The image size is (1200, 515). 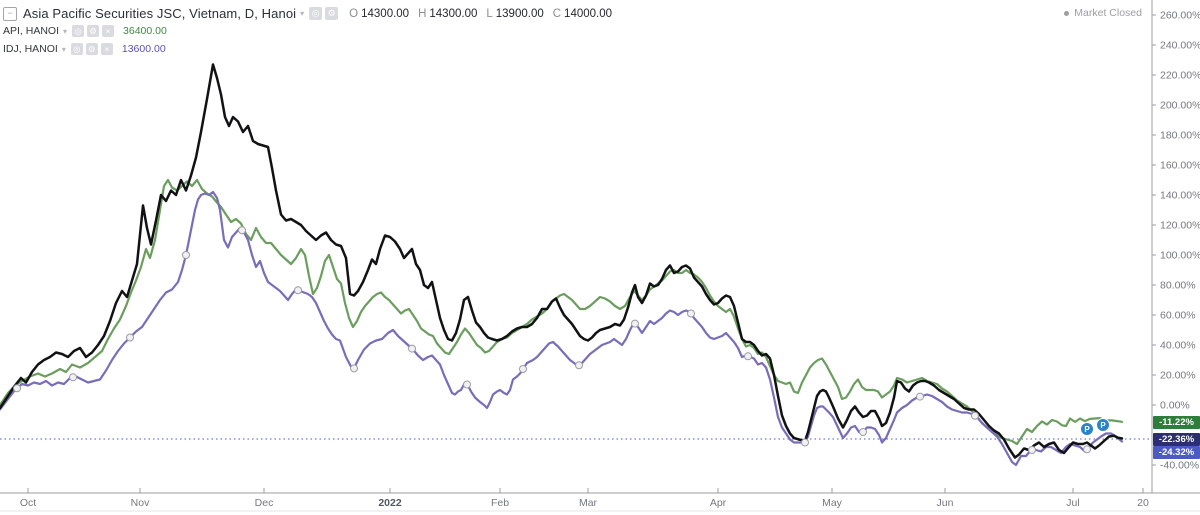 What do you see at coordinates (588, 13) in the screenshot?
I see `close-value: 14000.00` at bounding box center [588, 13].